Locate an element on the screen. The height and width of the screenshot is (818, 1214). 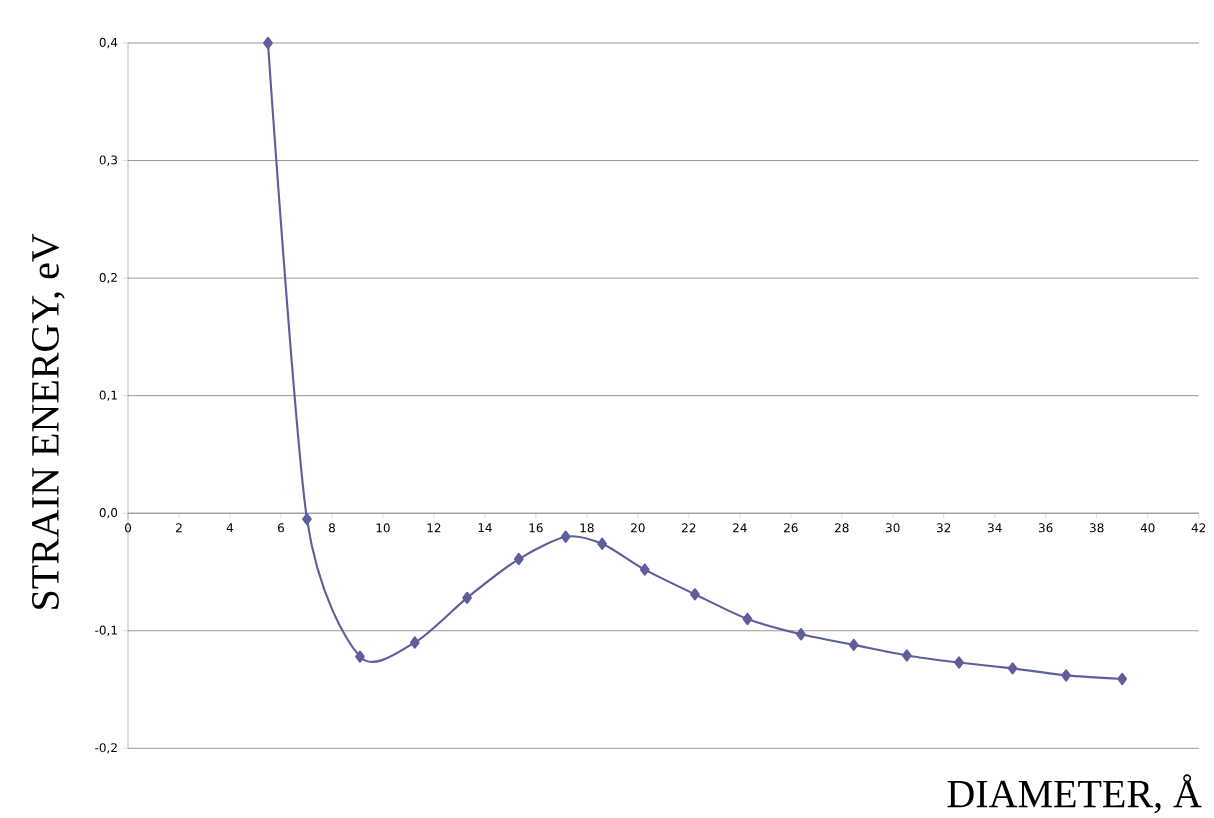
x-tick-label: 4 is located at coordinates (230, 528).